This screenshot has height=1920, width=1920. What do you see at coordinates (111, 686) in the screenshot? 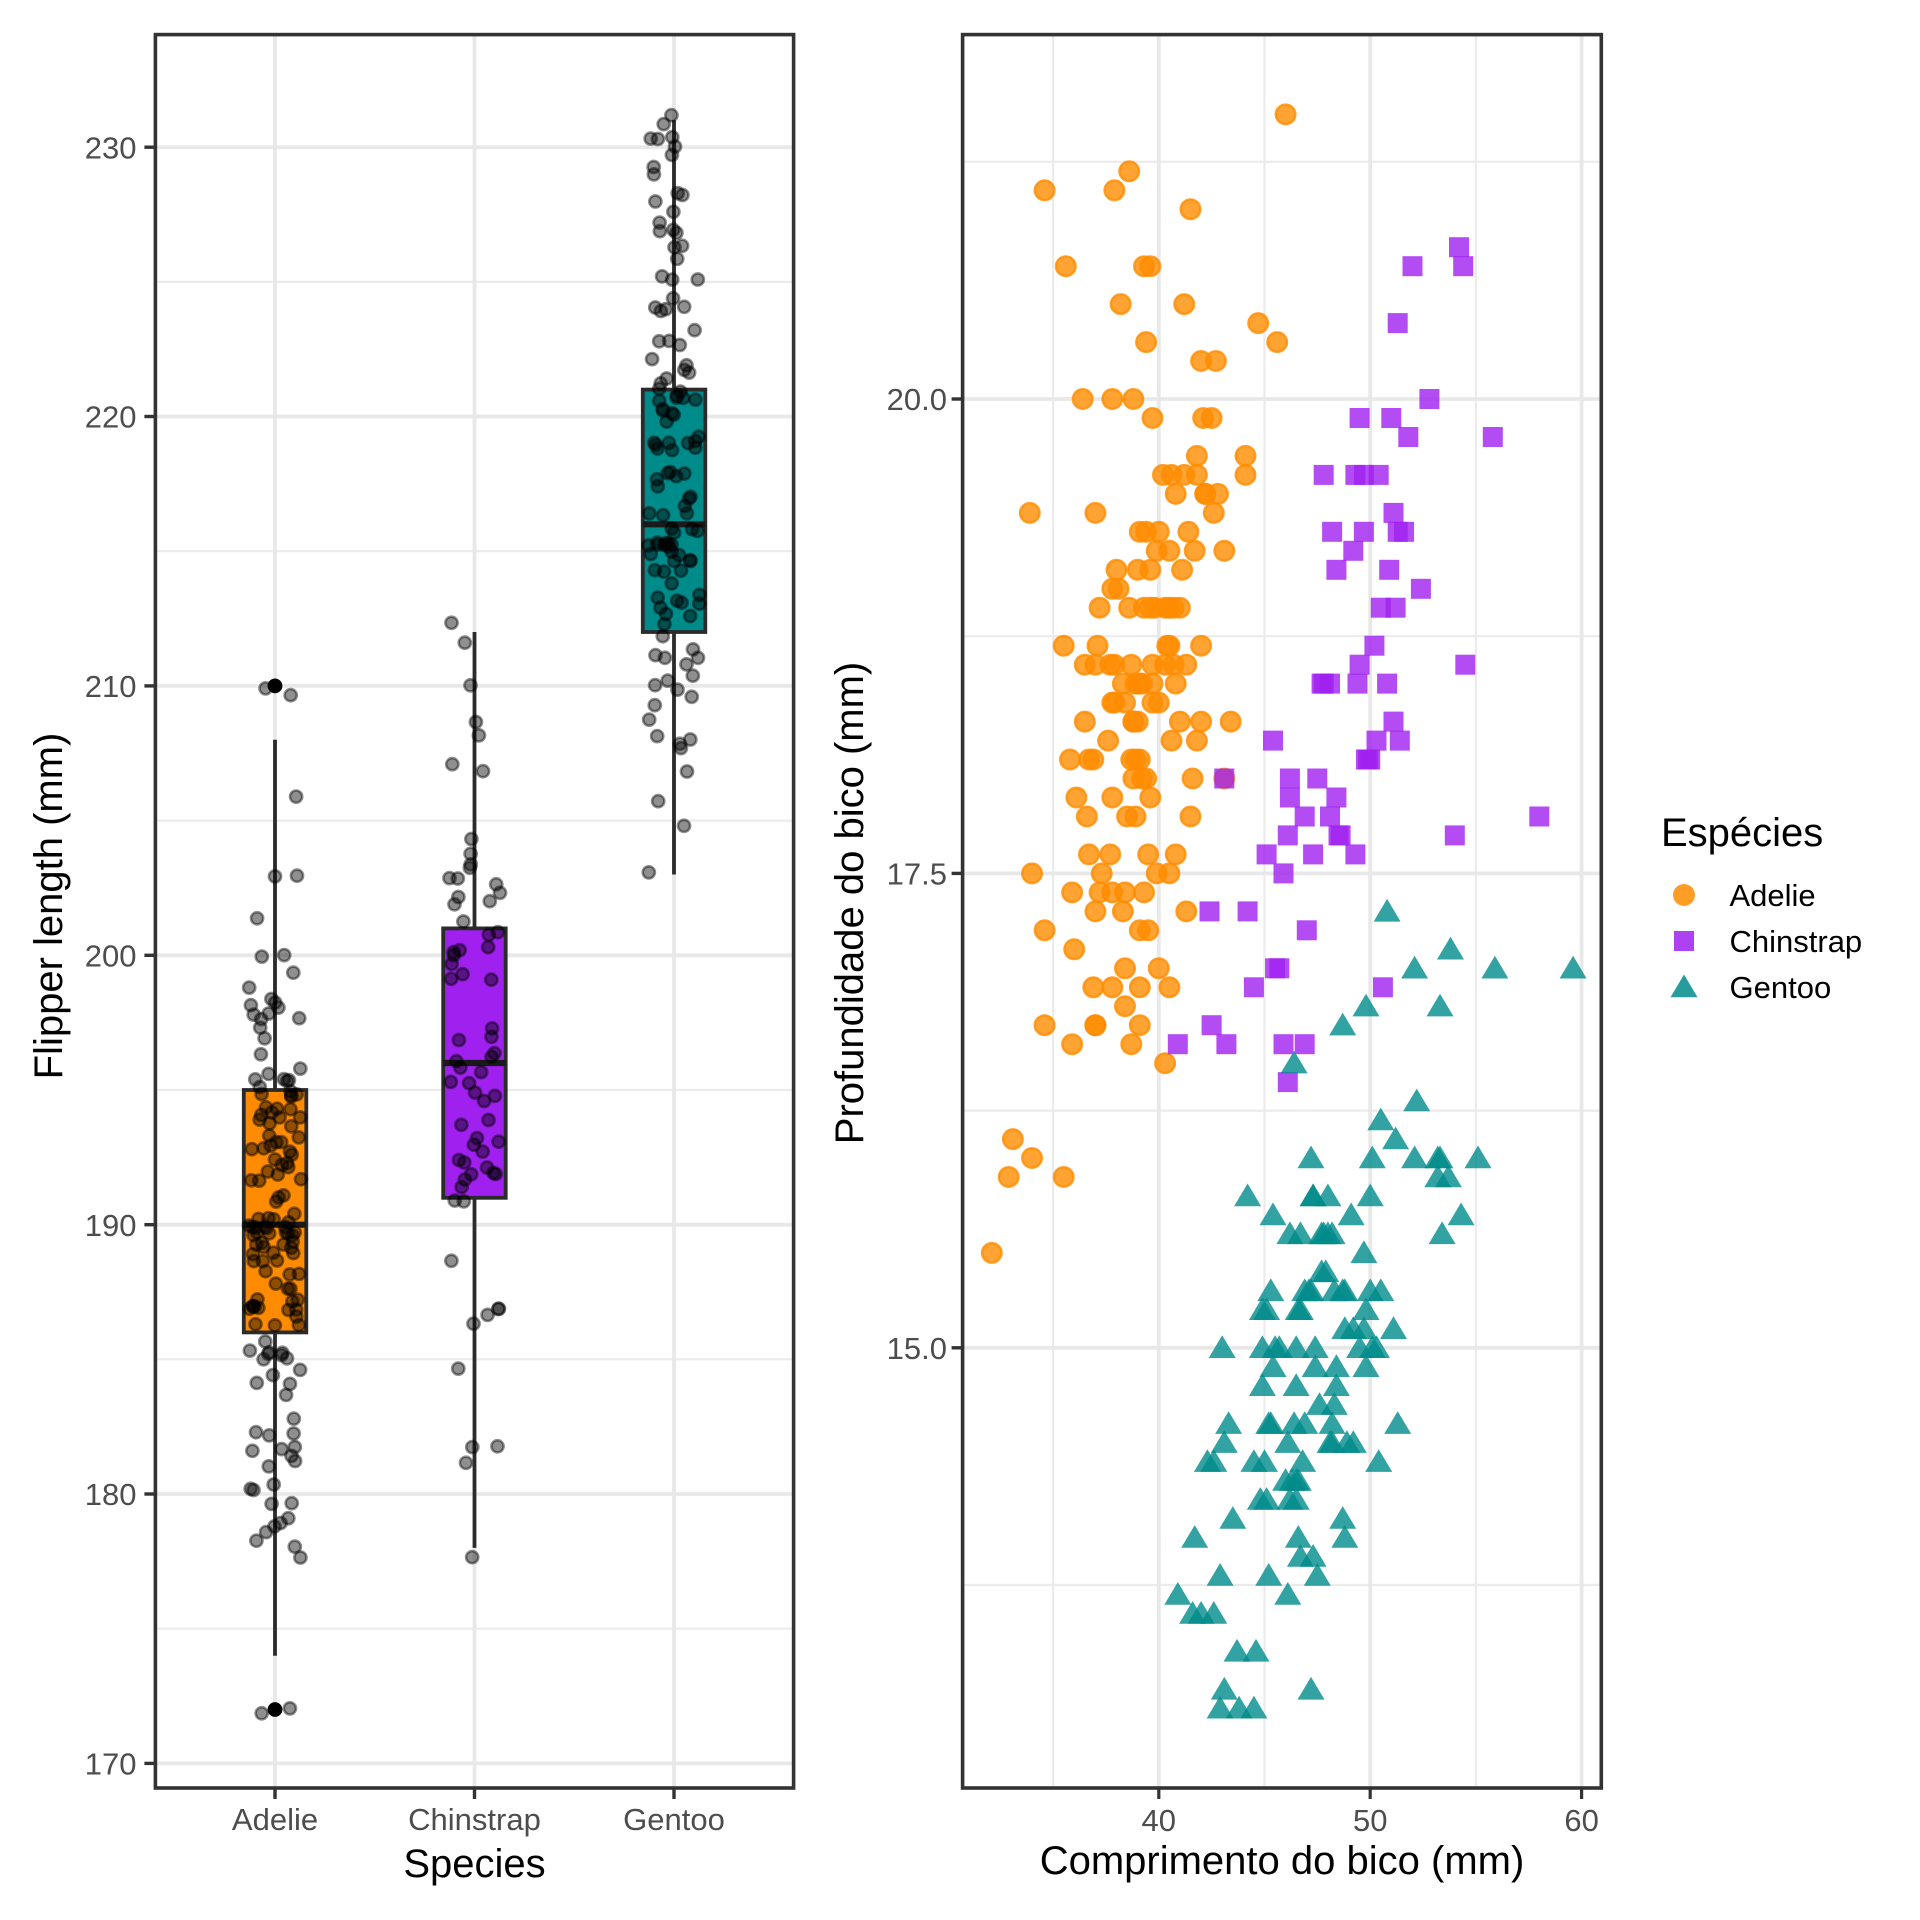
I see `svg-text: 210` at bounding box center [111, 686].